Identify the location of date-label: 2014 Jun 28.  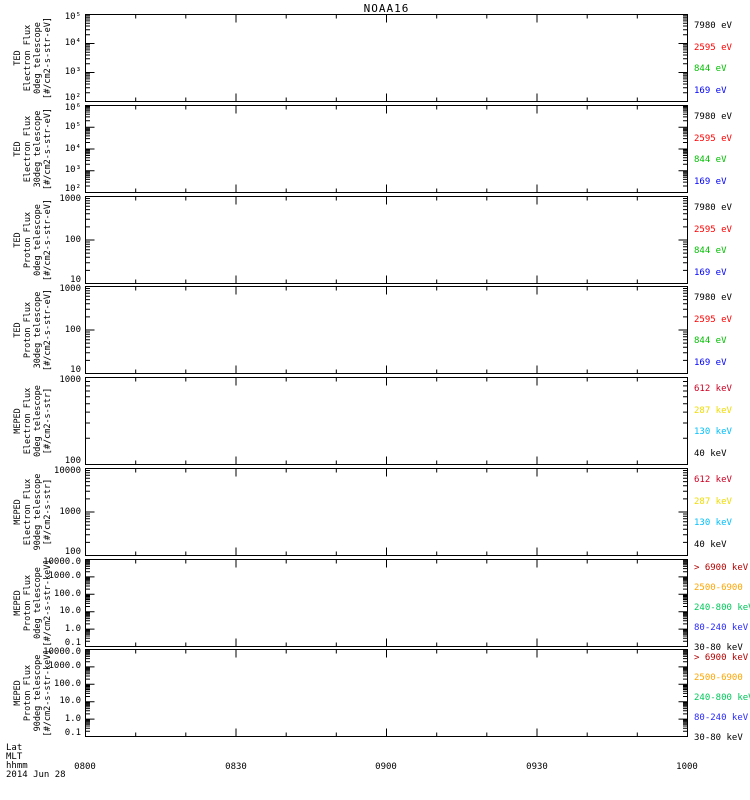
(36, 775).